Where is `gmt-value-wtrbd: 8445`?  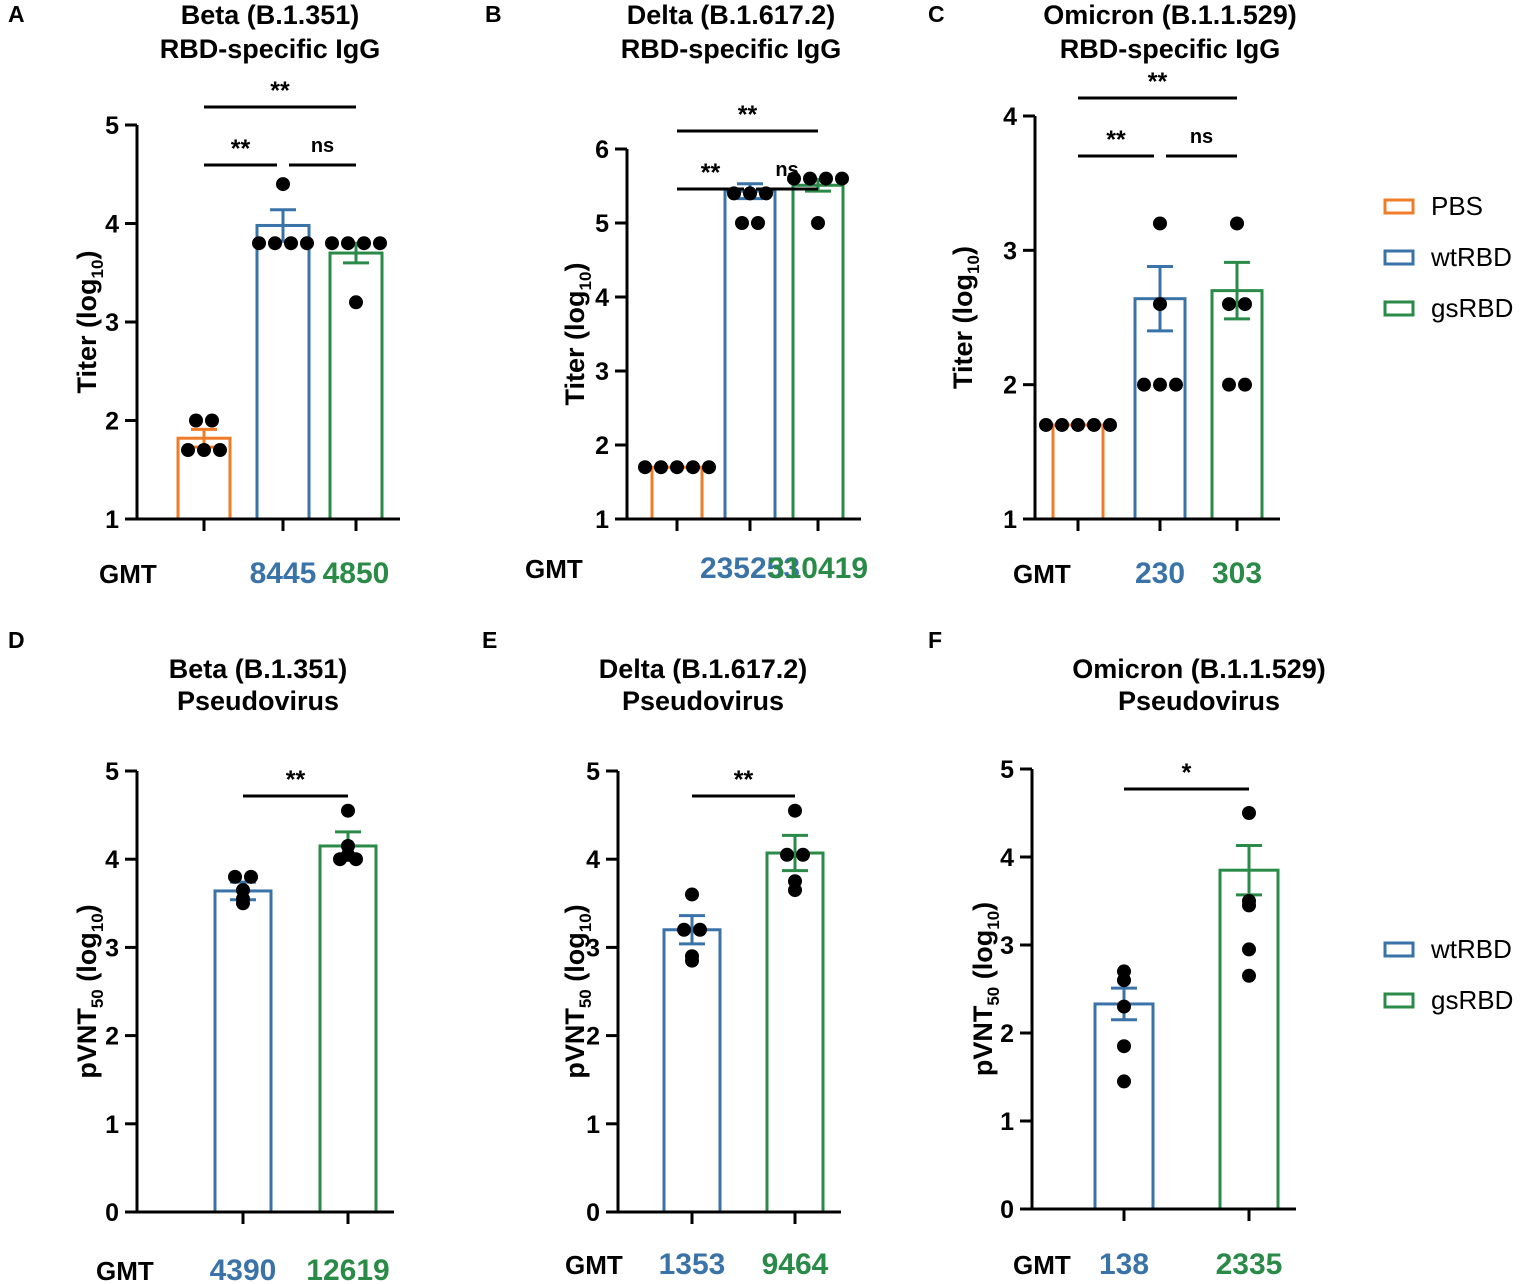 gmt-value-wtrbd: 8445 is located at coordinates (283, 573).